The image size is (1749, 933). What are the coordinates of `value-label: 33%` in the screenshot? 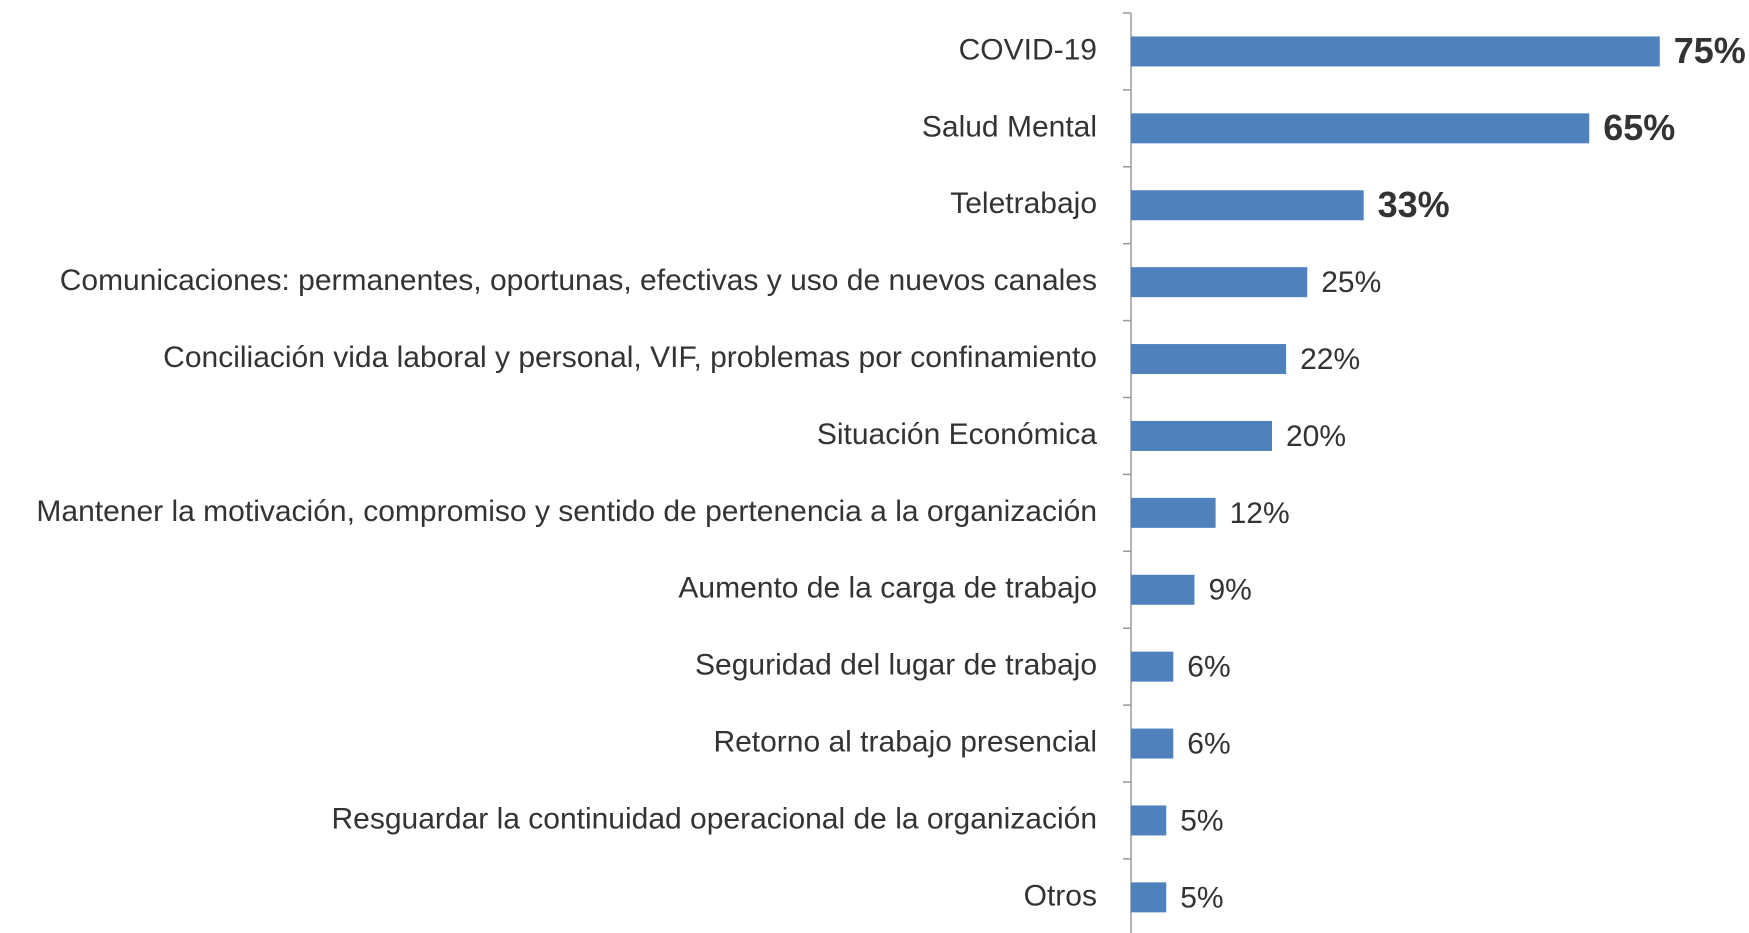 It's located at (1414, 204).